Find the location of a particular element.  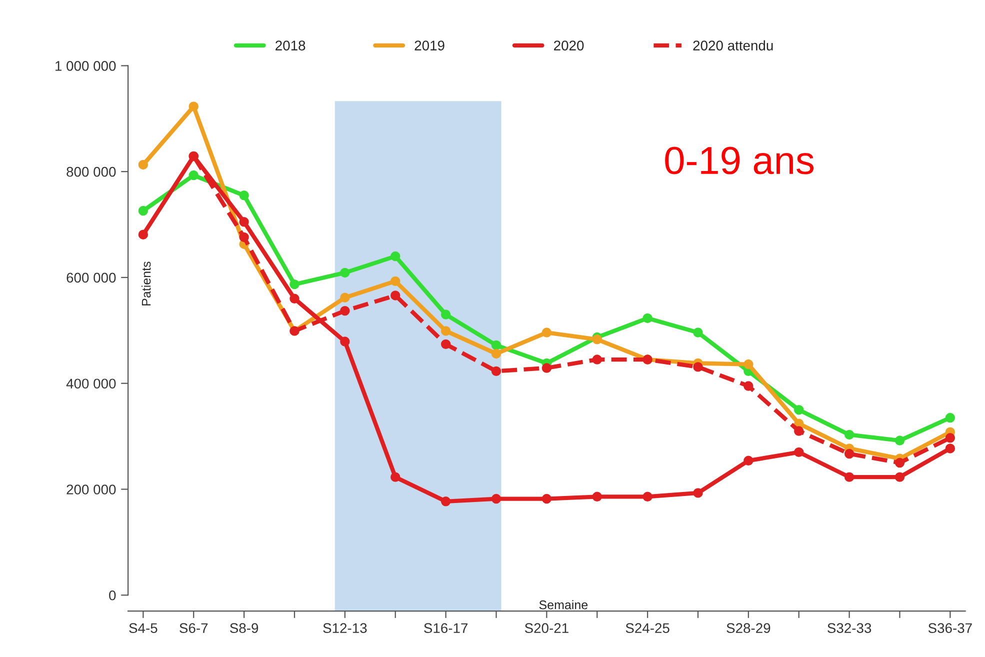

x-tick-label: S36-37 is located at coordinates (950, 628).